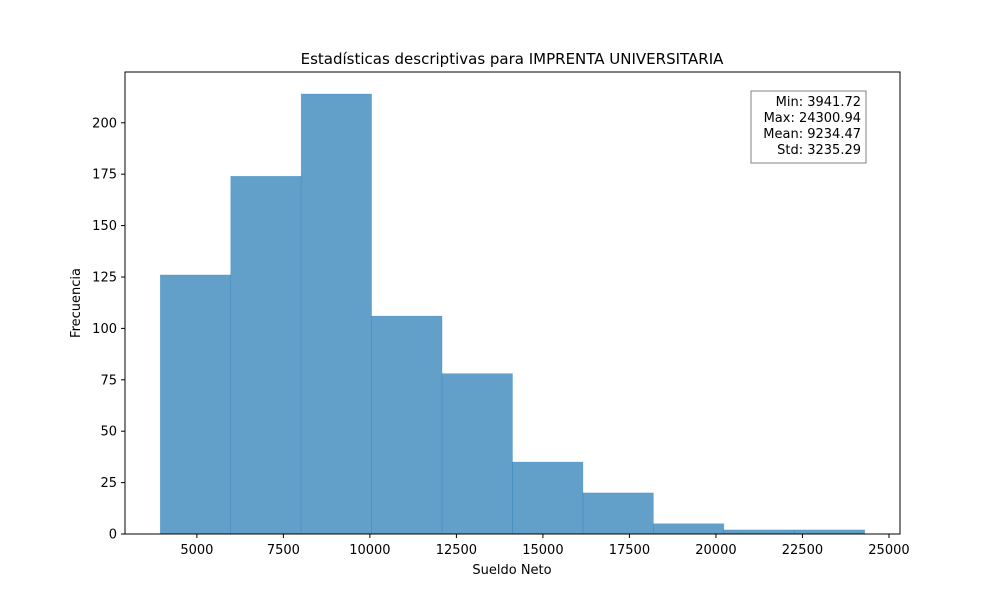 This screenshot has height=600, width=1000. I want to click on y-axis-ticks: 0 25 50 75 100 125 150 175 200, so click(108, 329).